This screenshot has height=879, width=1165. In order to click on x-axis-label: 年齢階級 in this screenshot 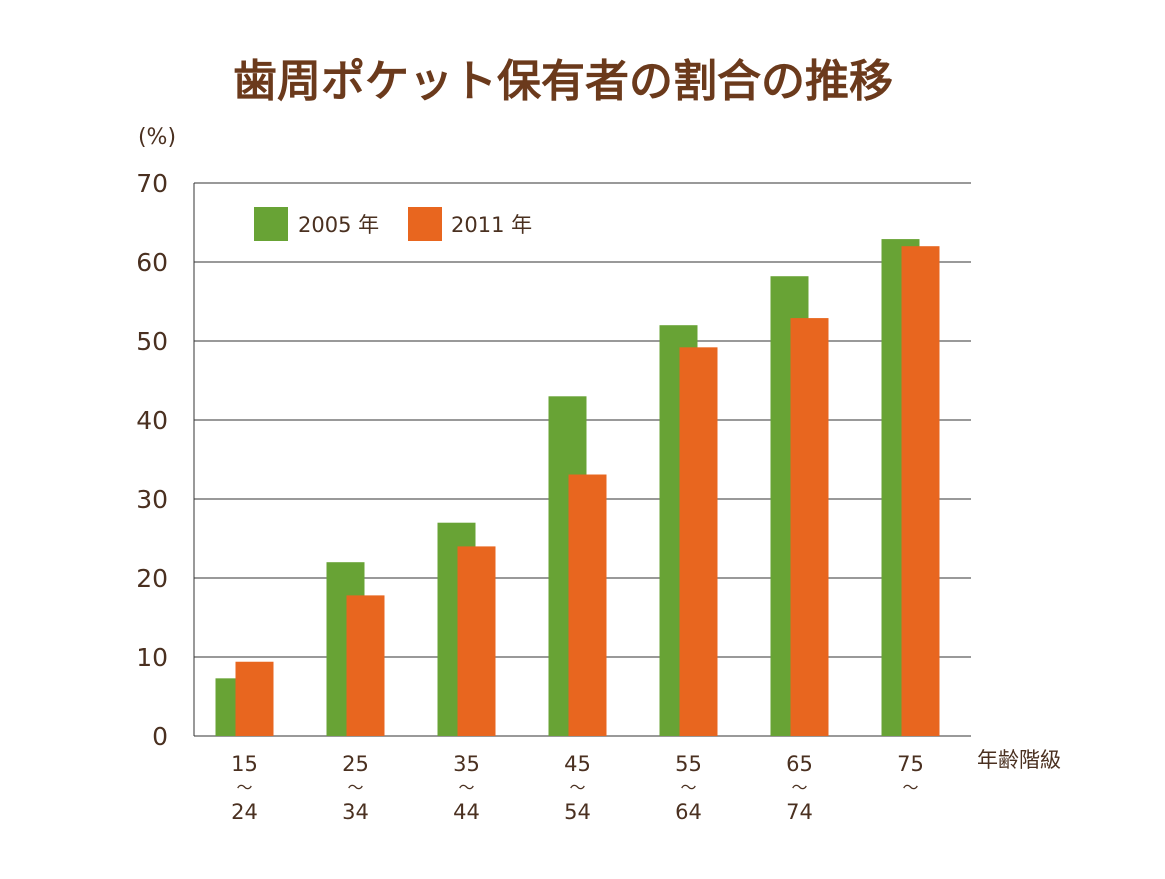, I will do `click(1019, 760)`.